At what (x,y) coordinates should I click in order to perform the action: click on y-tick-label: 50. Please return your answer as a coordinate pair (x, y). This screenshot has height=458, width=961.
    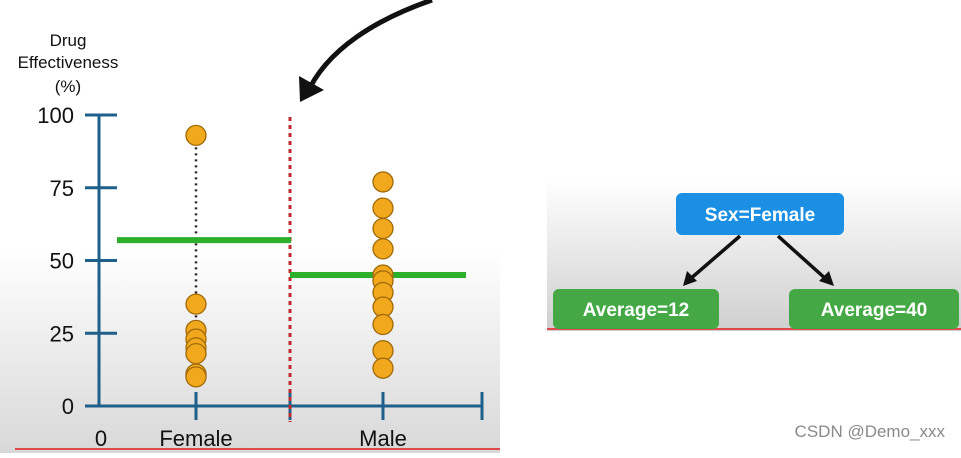
    Looking at the image, I should click on (62, 261).